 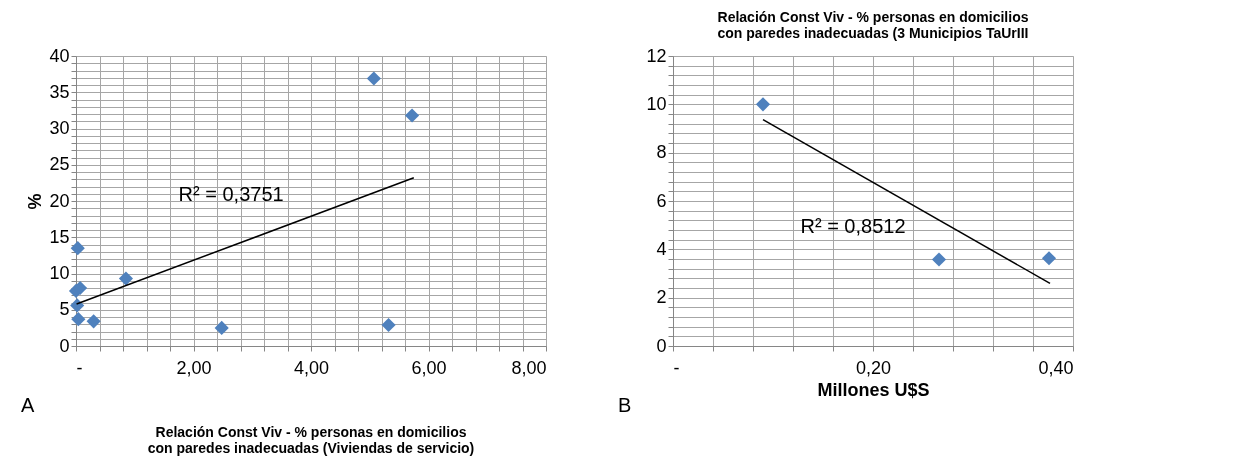 What do you see at coordinates (661, 297) in the screenshot?
I see `y-tick-label: 2` at bounding box center [661, 297].